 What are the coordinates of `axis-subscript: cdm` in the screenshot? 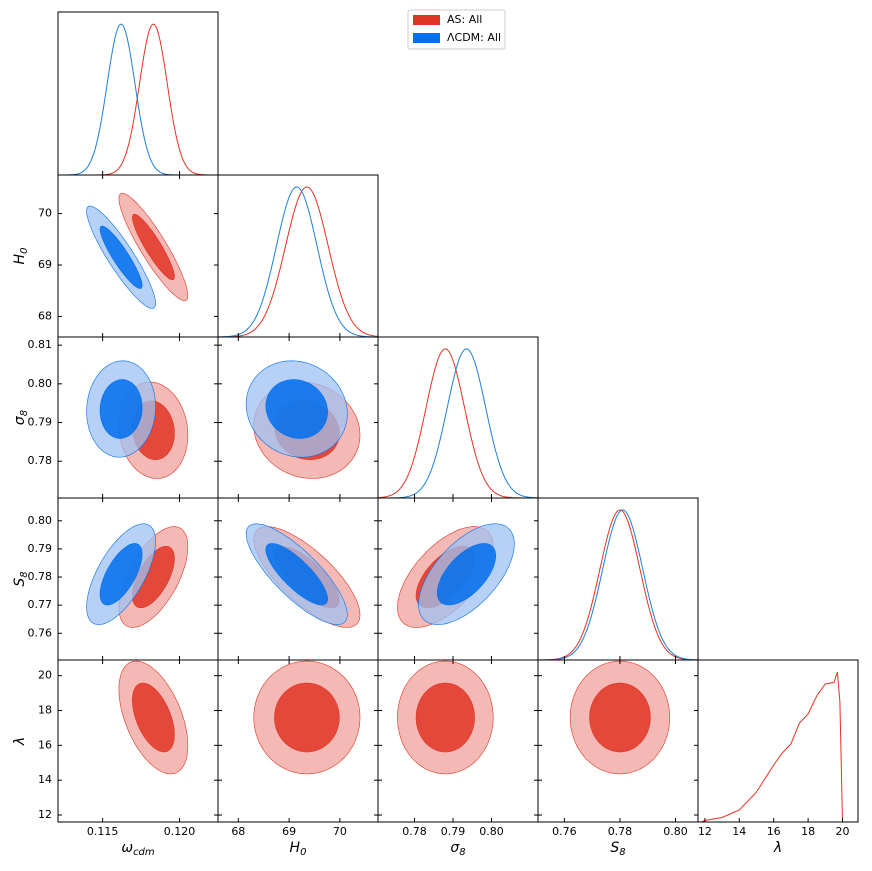 It's located at (144, 852).